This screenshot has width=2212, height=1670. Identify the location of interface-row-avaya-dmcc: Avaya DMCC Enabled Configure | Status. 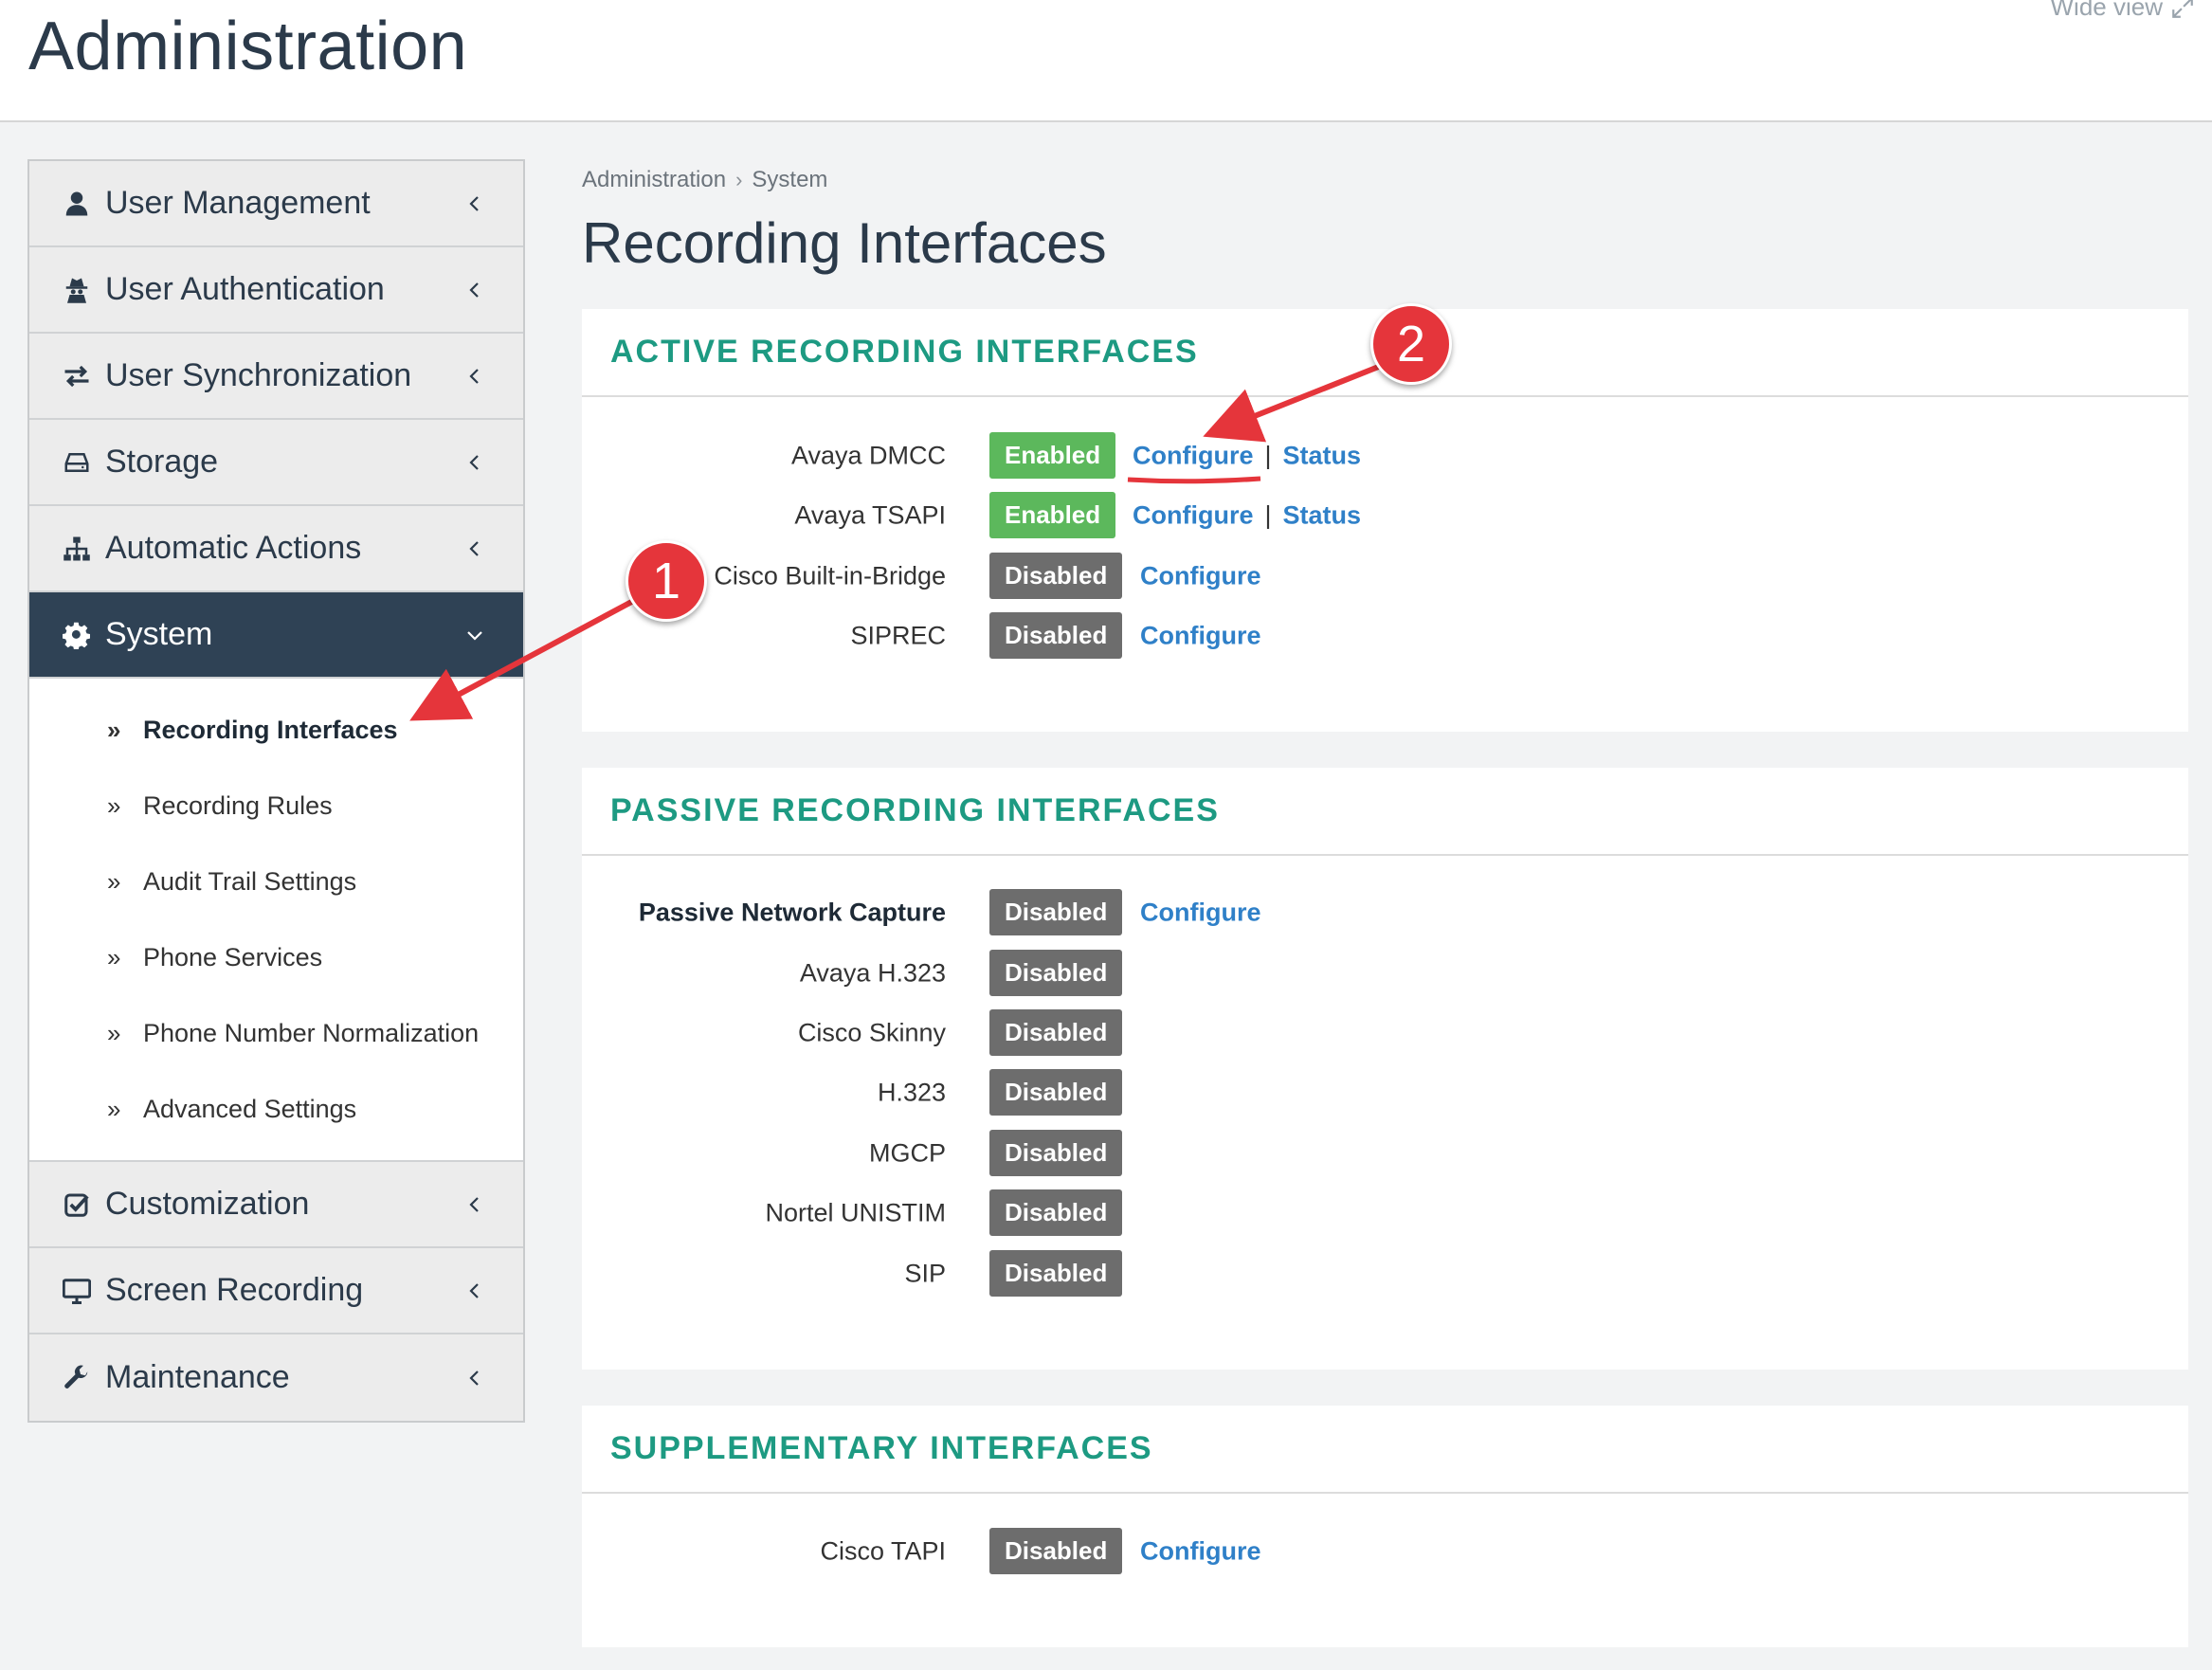
(1385, 456).